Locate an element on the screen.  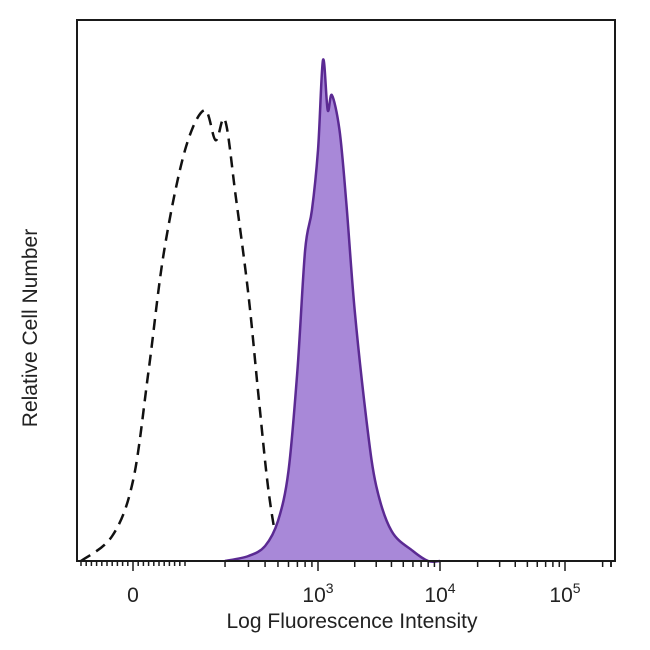
x-tick-label-1: 10³ is located at coordinates (317, 593).